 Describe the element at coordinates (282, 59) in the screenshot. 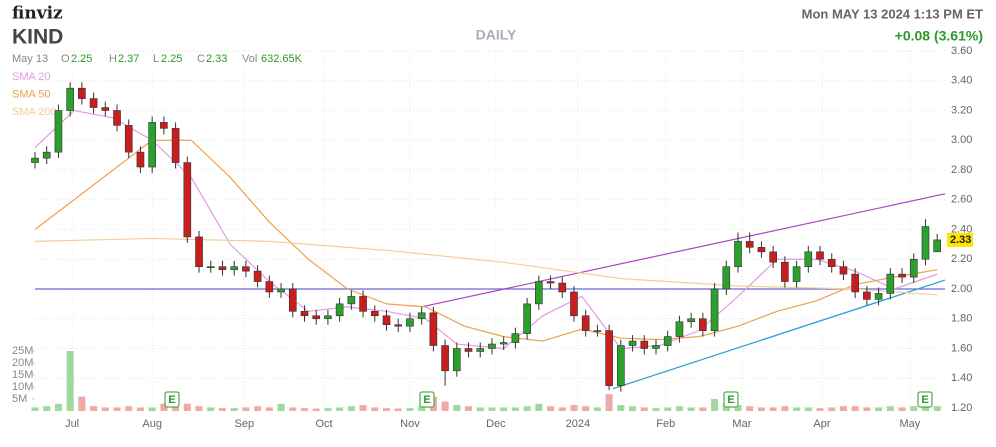

I see `ohlc-value: 632.65K` at that location.